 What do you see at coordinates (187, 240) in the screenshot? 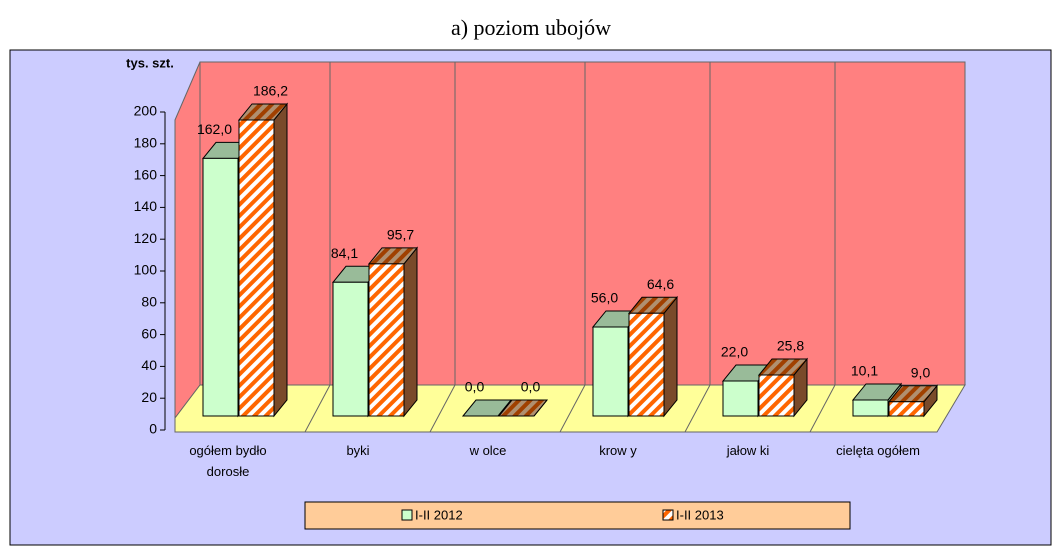
I see `side-wall` at bounding box center [187, 240].